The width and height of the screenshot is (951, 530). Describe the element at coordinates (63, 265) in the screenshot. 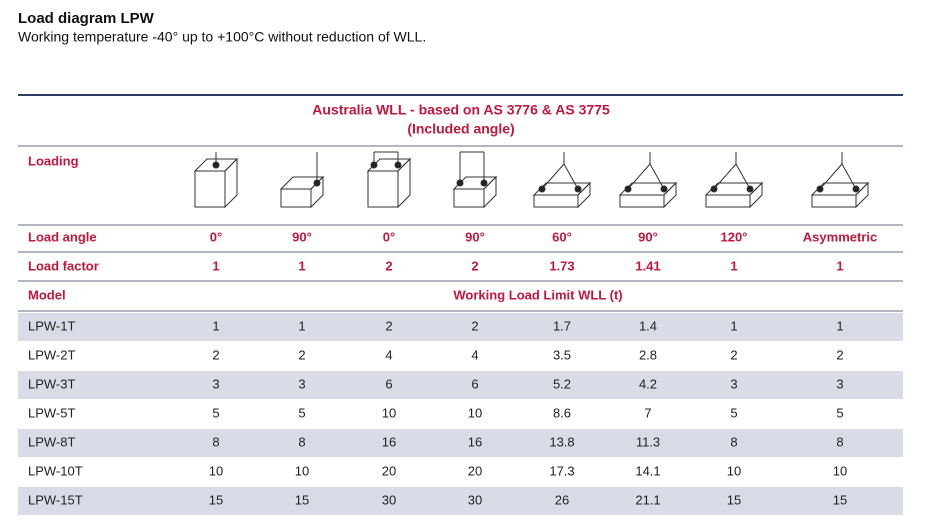

I see `row-label: Load factor` at that location.